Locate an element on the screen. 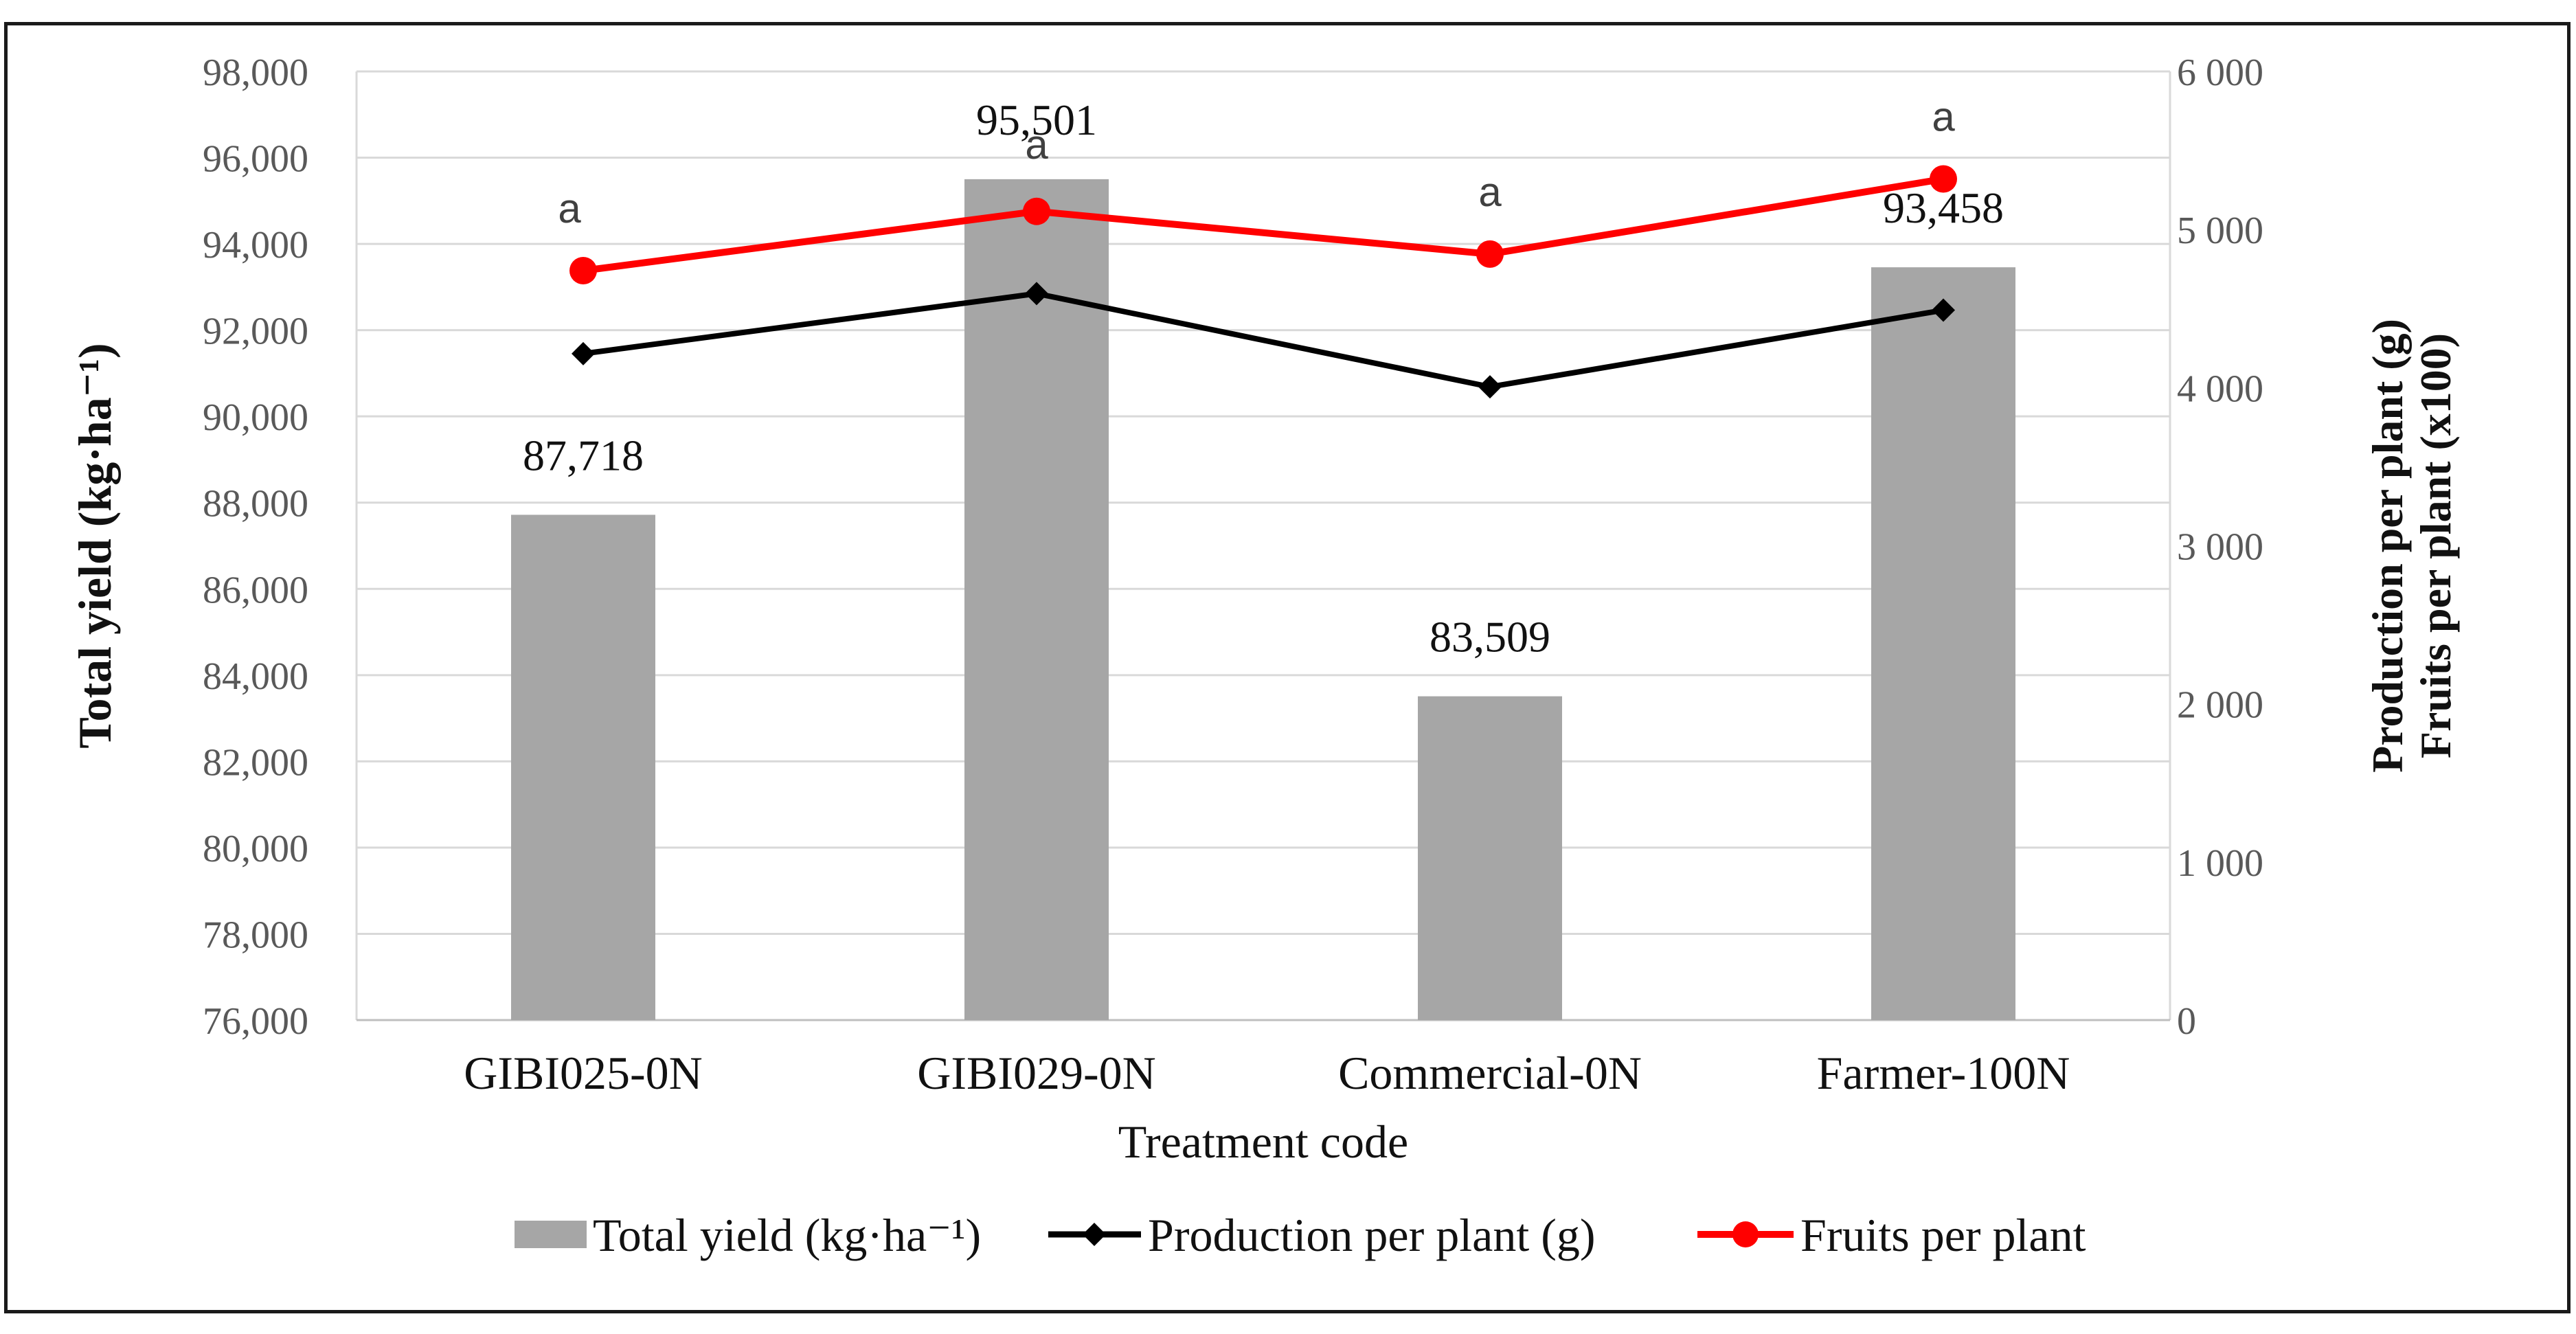 This screenshot has height=1334, width=2576. y-right-tick-label: 4 000 is located at coordinates (2220, 389).